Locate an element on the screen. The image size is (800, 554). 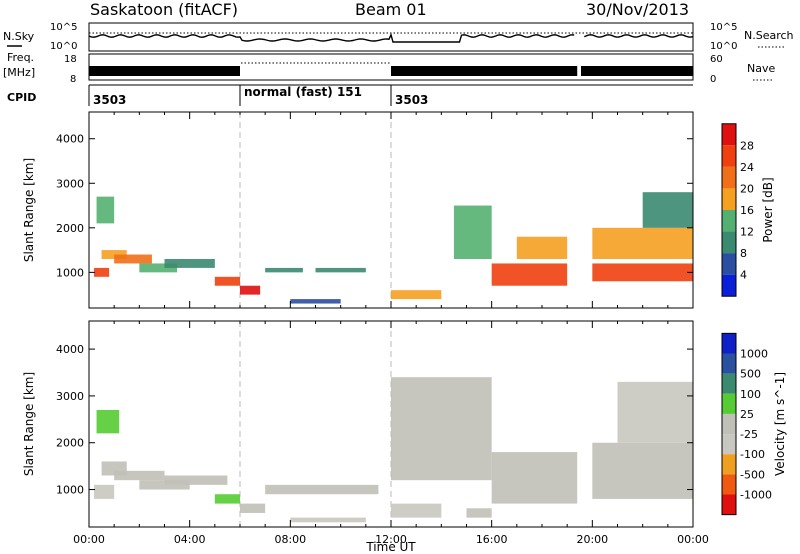
station-title: Saskatoon (fitACF) is located at coordinates (164, 9).